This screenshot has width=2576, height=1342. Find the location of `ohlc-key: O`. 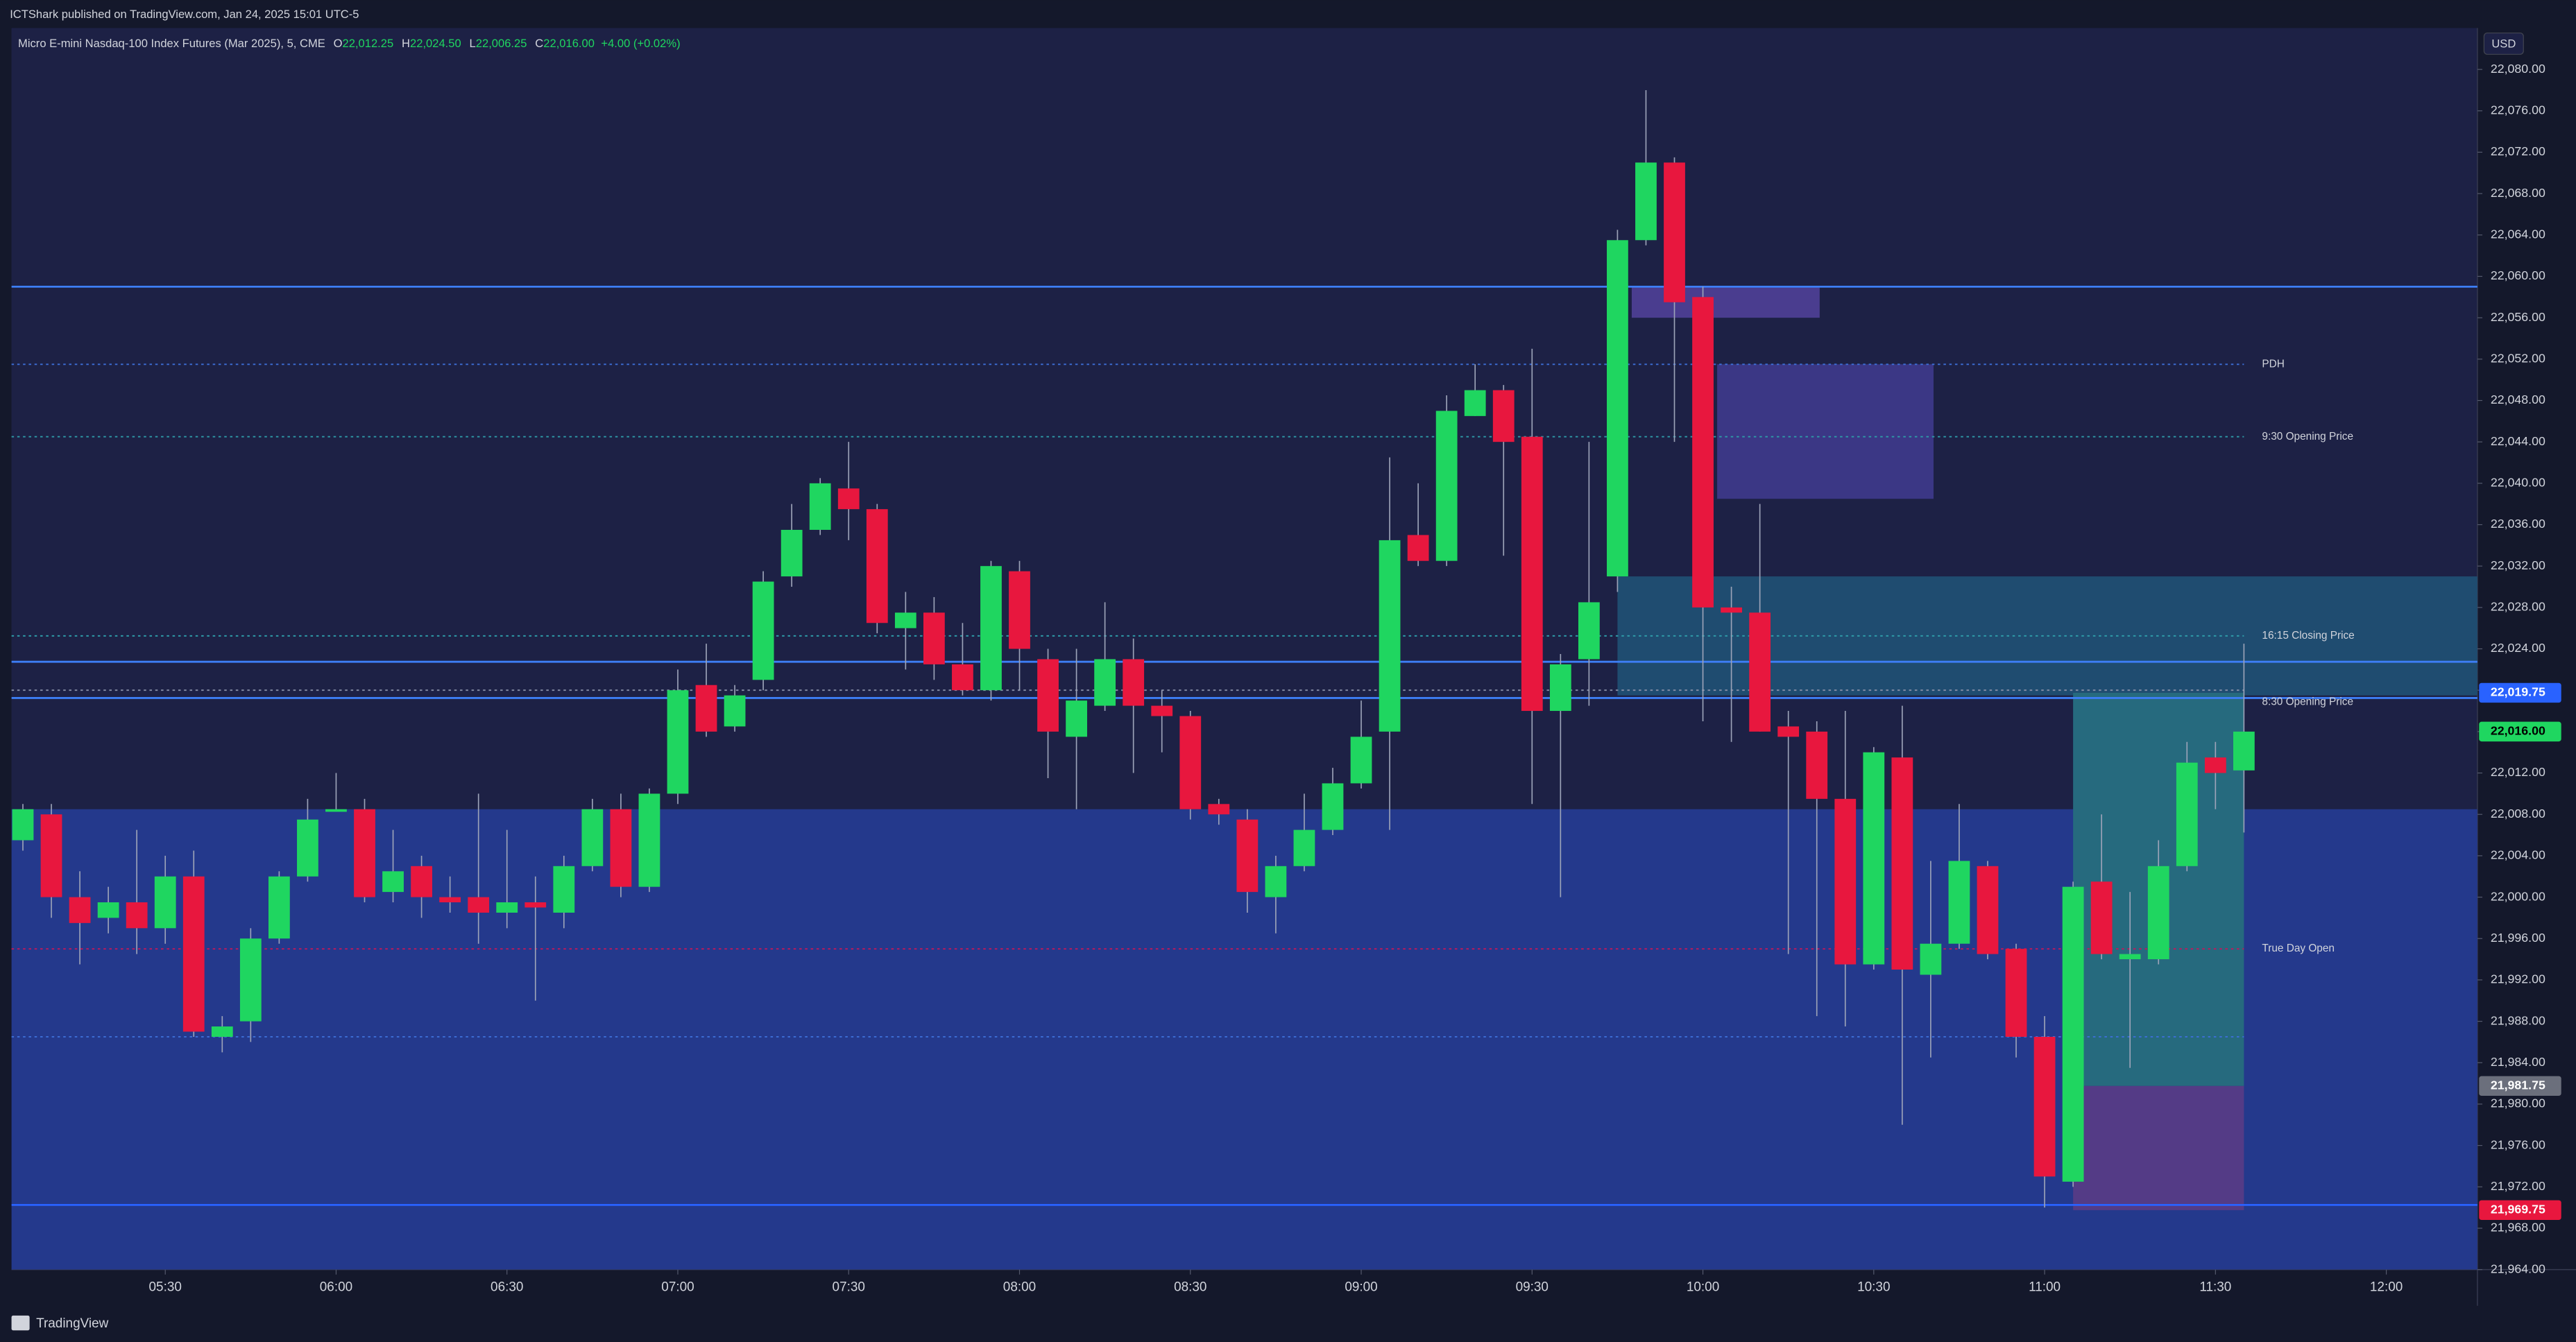

ohlc-key: O is located at coordinates (338, 43).